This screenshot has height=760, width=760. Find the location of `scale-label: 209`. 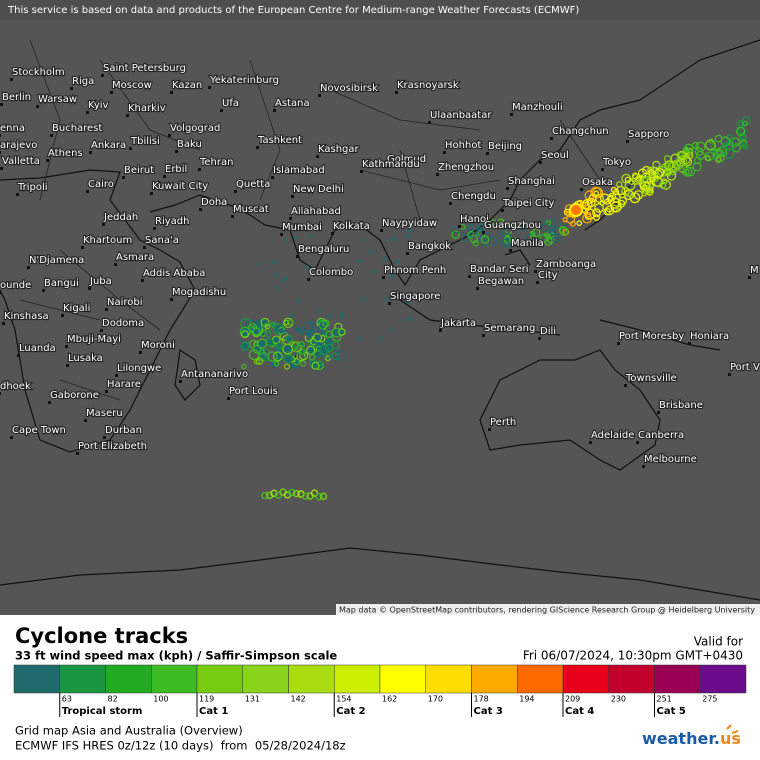

scale-label: 209 is located at coordinates (572, 699).